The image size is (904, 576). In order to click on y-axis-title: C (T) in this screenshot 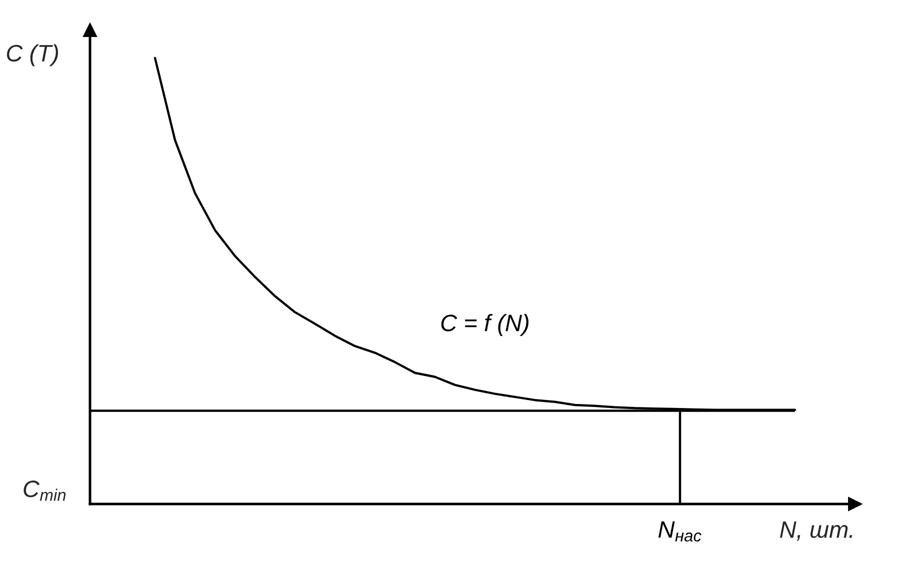, I will do `click(32, 55)`.